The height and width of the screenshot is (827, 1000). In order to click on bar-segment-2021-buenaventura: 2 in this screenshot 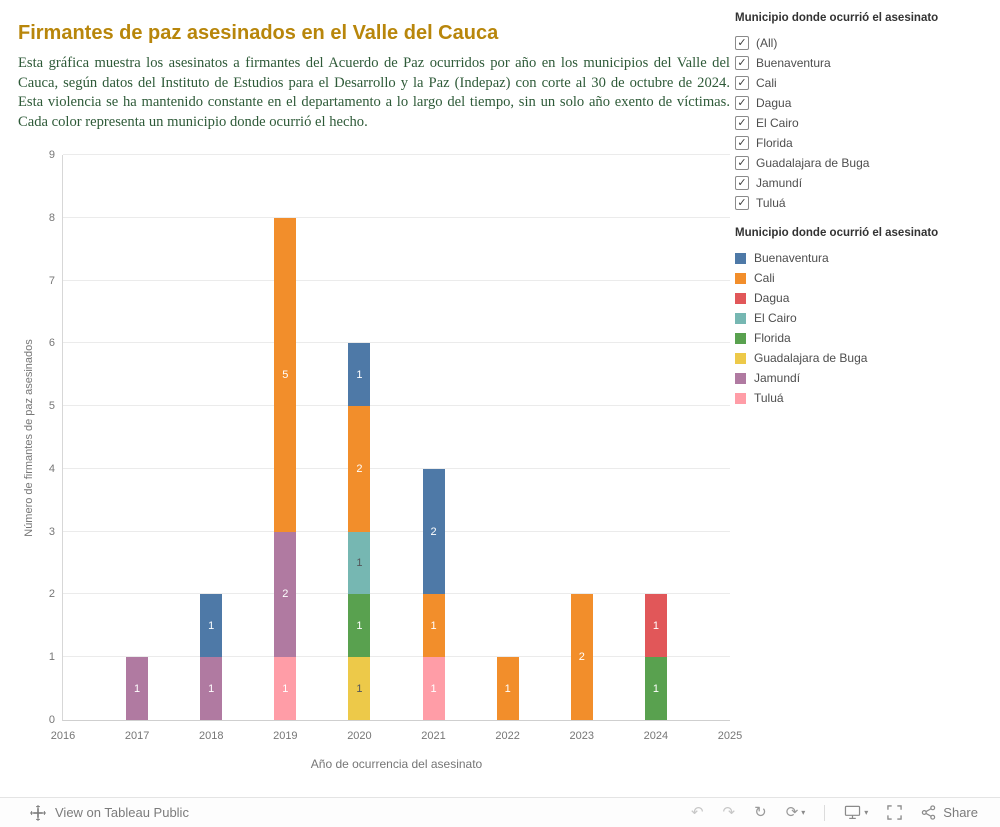, I will do `click(433, 531)`.